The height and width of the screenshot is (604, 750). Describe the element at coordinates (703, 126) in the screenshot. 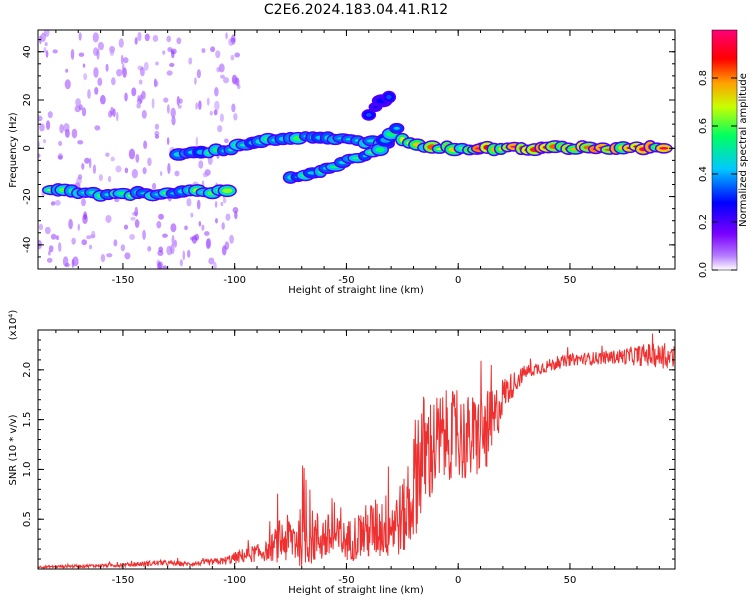

I see `colorbar-tick-label: 0.6` at that location.